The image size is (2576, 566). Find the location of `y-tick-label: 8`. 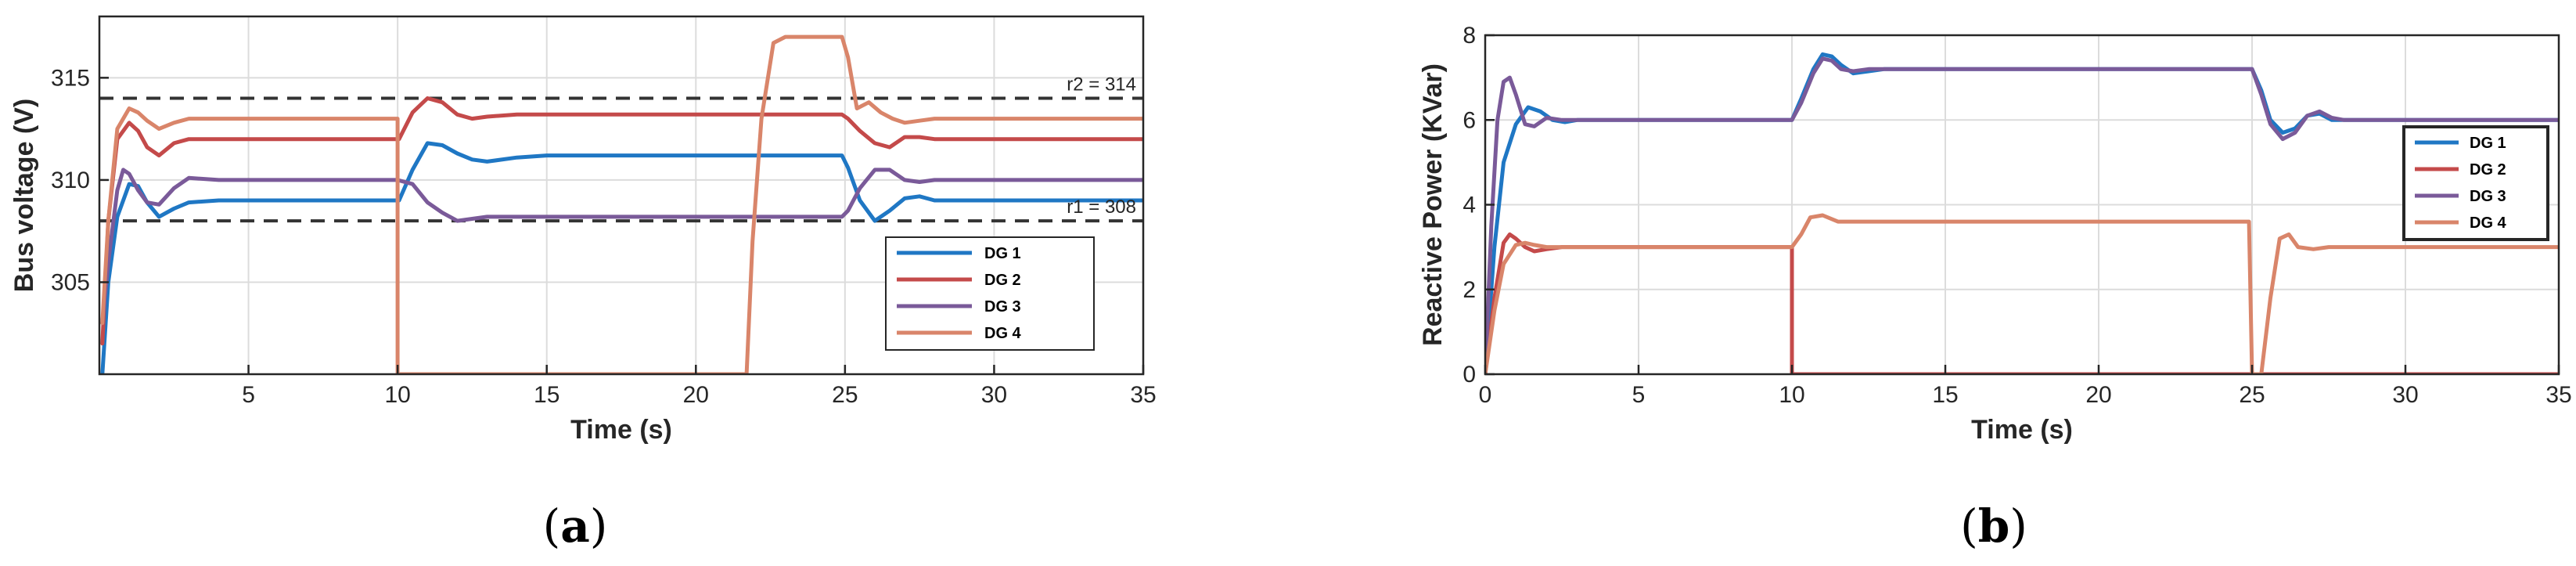

y-tick-label: 8 is located at coordinates (1469, 36).